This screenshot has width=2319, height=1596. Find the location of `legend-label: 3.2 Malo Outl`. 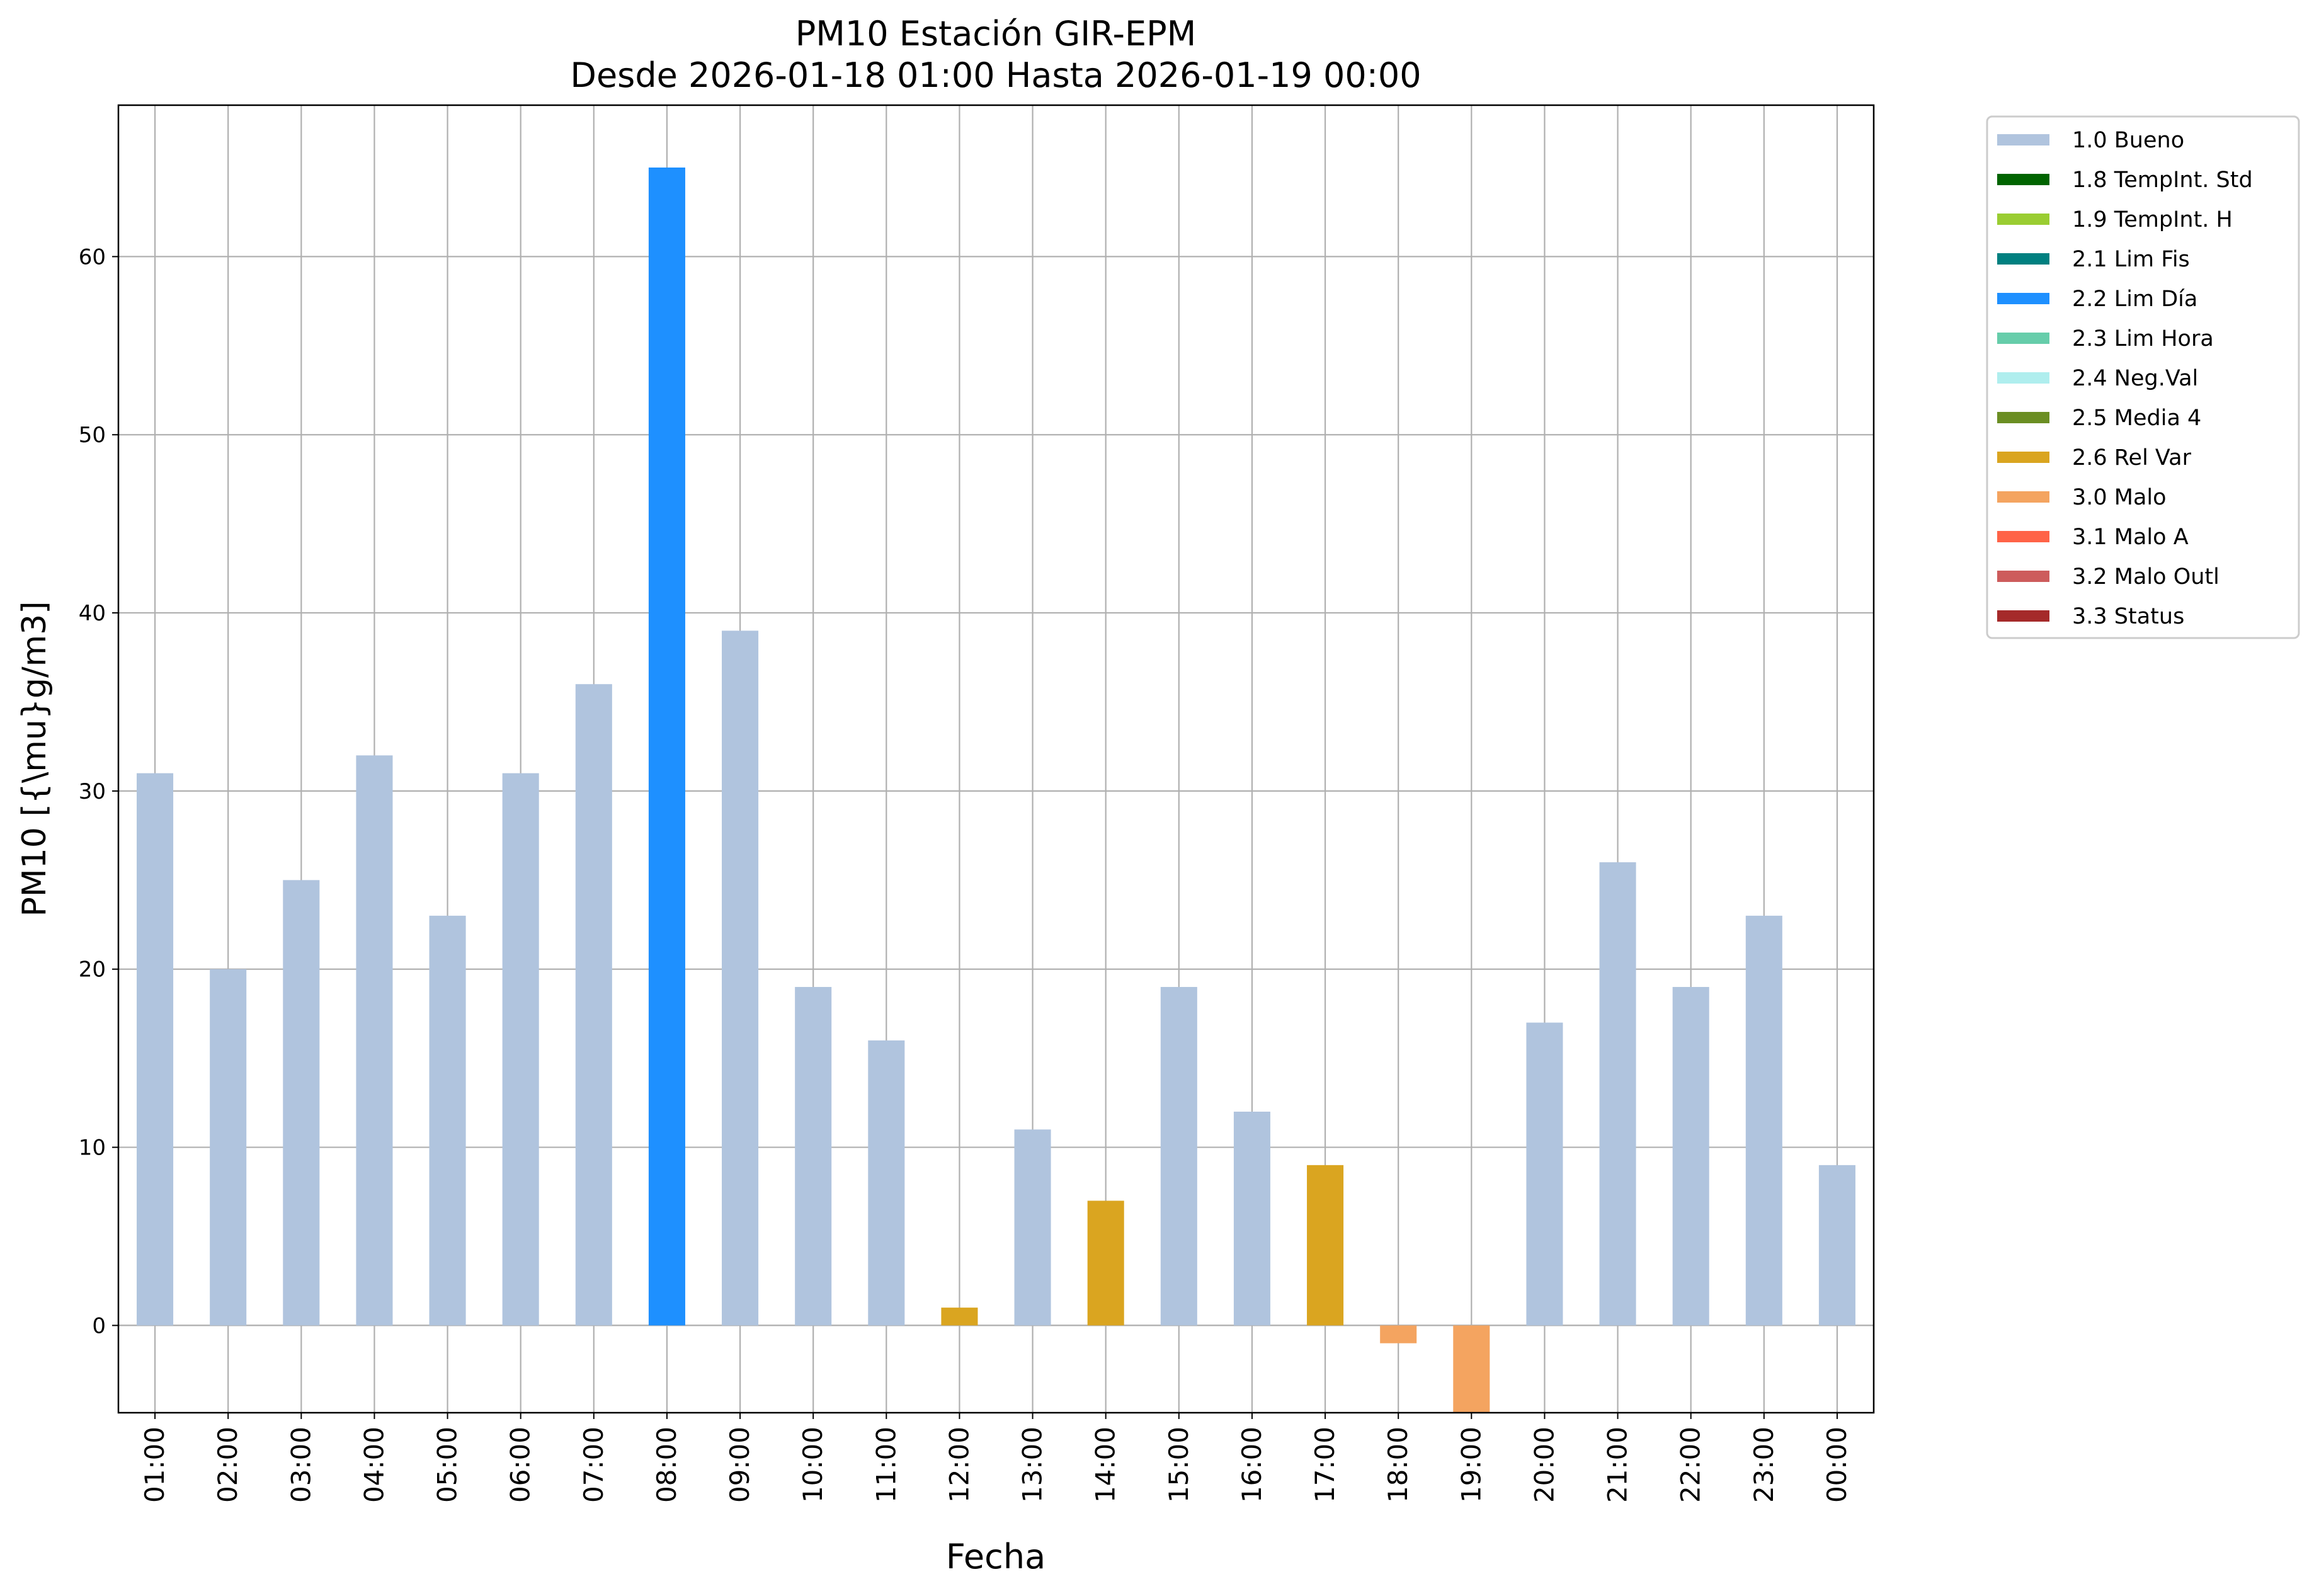

legend-label: 3.2 Malo Outl is located at coordinates (2145, 577).